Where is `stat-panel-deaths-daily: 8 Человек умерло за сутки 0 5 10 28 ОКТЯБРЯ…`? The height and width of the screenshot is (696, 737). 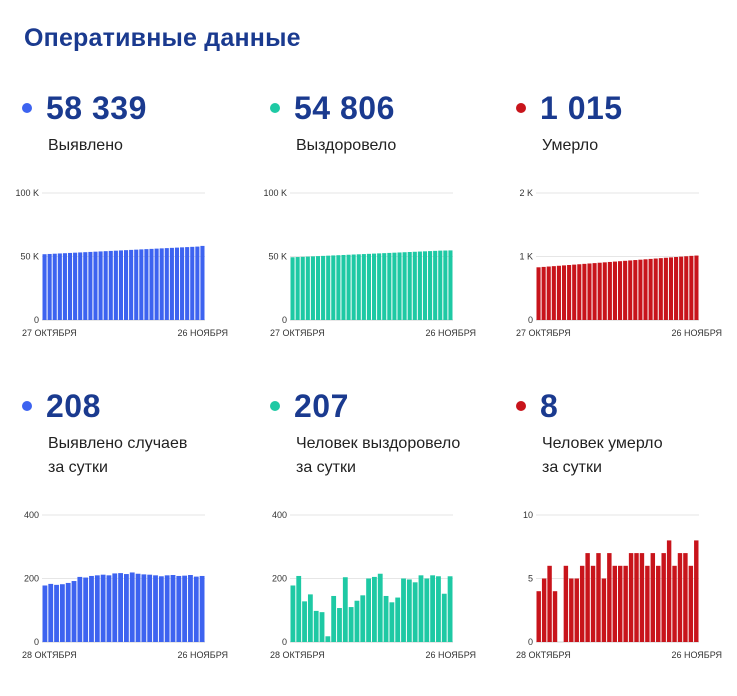
stat-panel-deaths-daily: 8 Человек умерло за сутки 0 5 10 28 ОКТЯБРЯ… is located at coordinates (626, 541).